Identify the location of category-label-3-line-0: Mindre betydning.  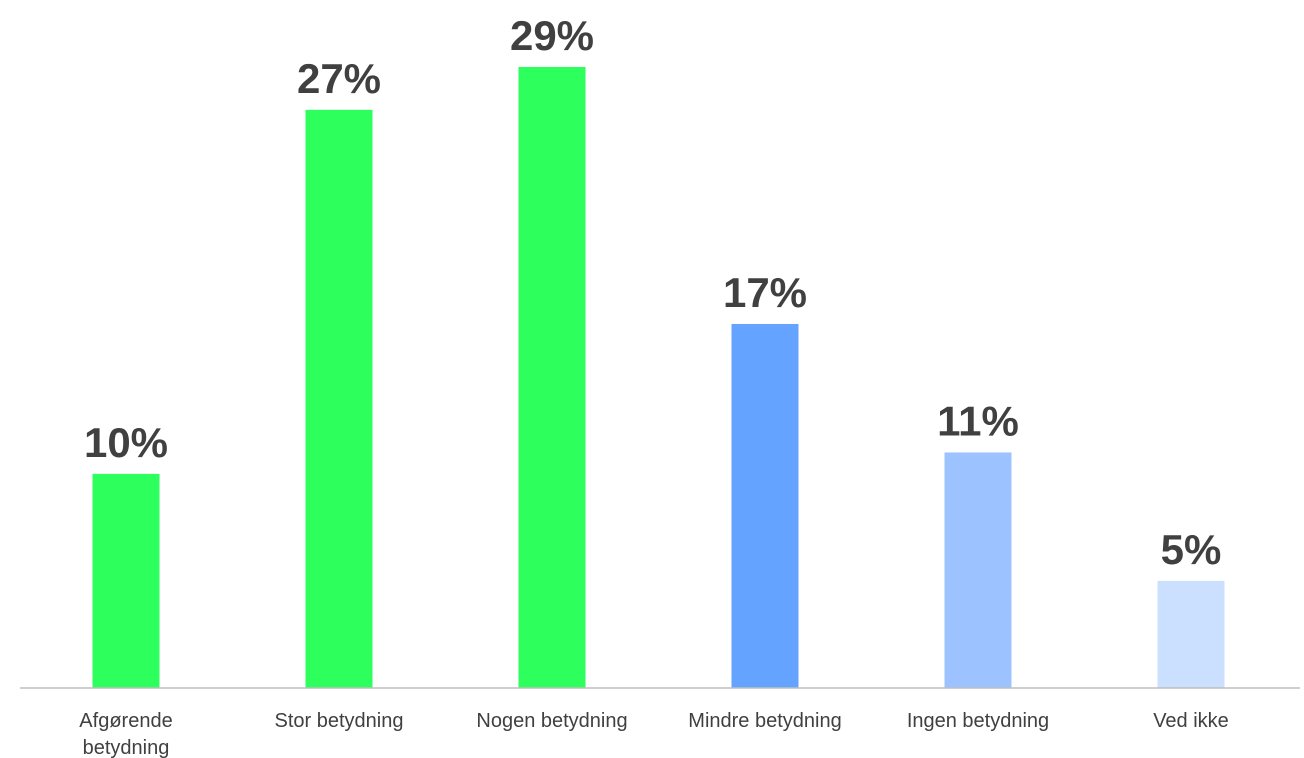
(764, 721).